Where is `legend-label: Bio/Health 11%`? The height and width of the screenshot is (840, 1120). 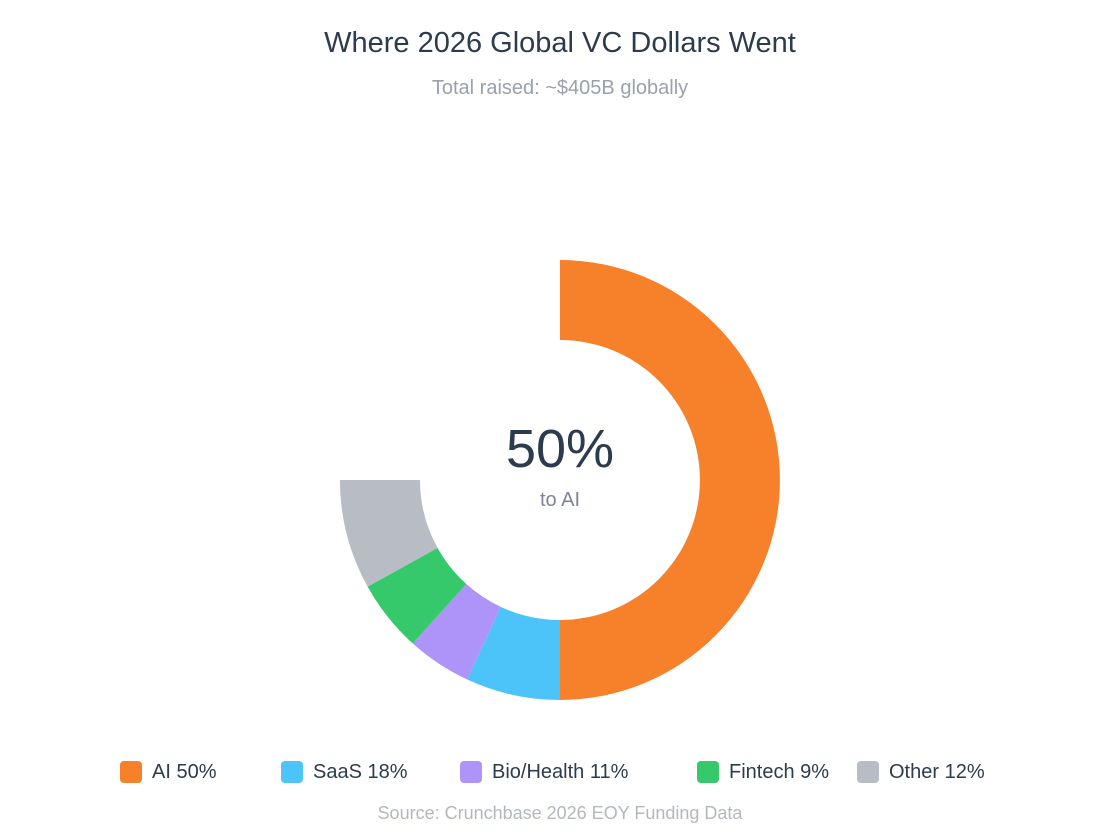 legend-label: Bio/Health 11% is located at coordinates (560, 771).